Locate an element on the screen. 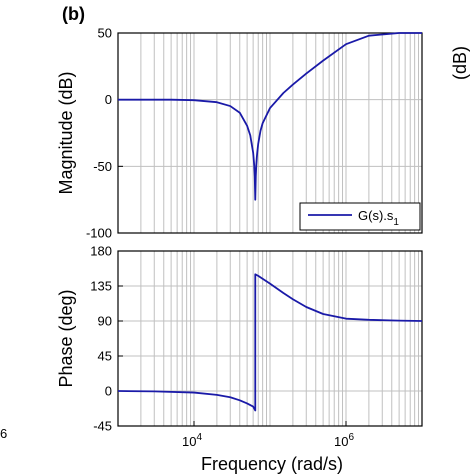 Image resolution: width=474 pixels, height=474 pixels. phase-ytick-label: 180 is located at coordinates (101, 251).